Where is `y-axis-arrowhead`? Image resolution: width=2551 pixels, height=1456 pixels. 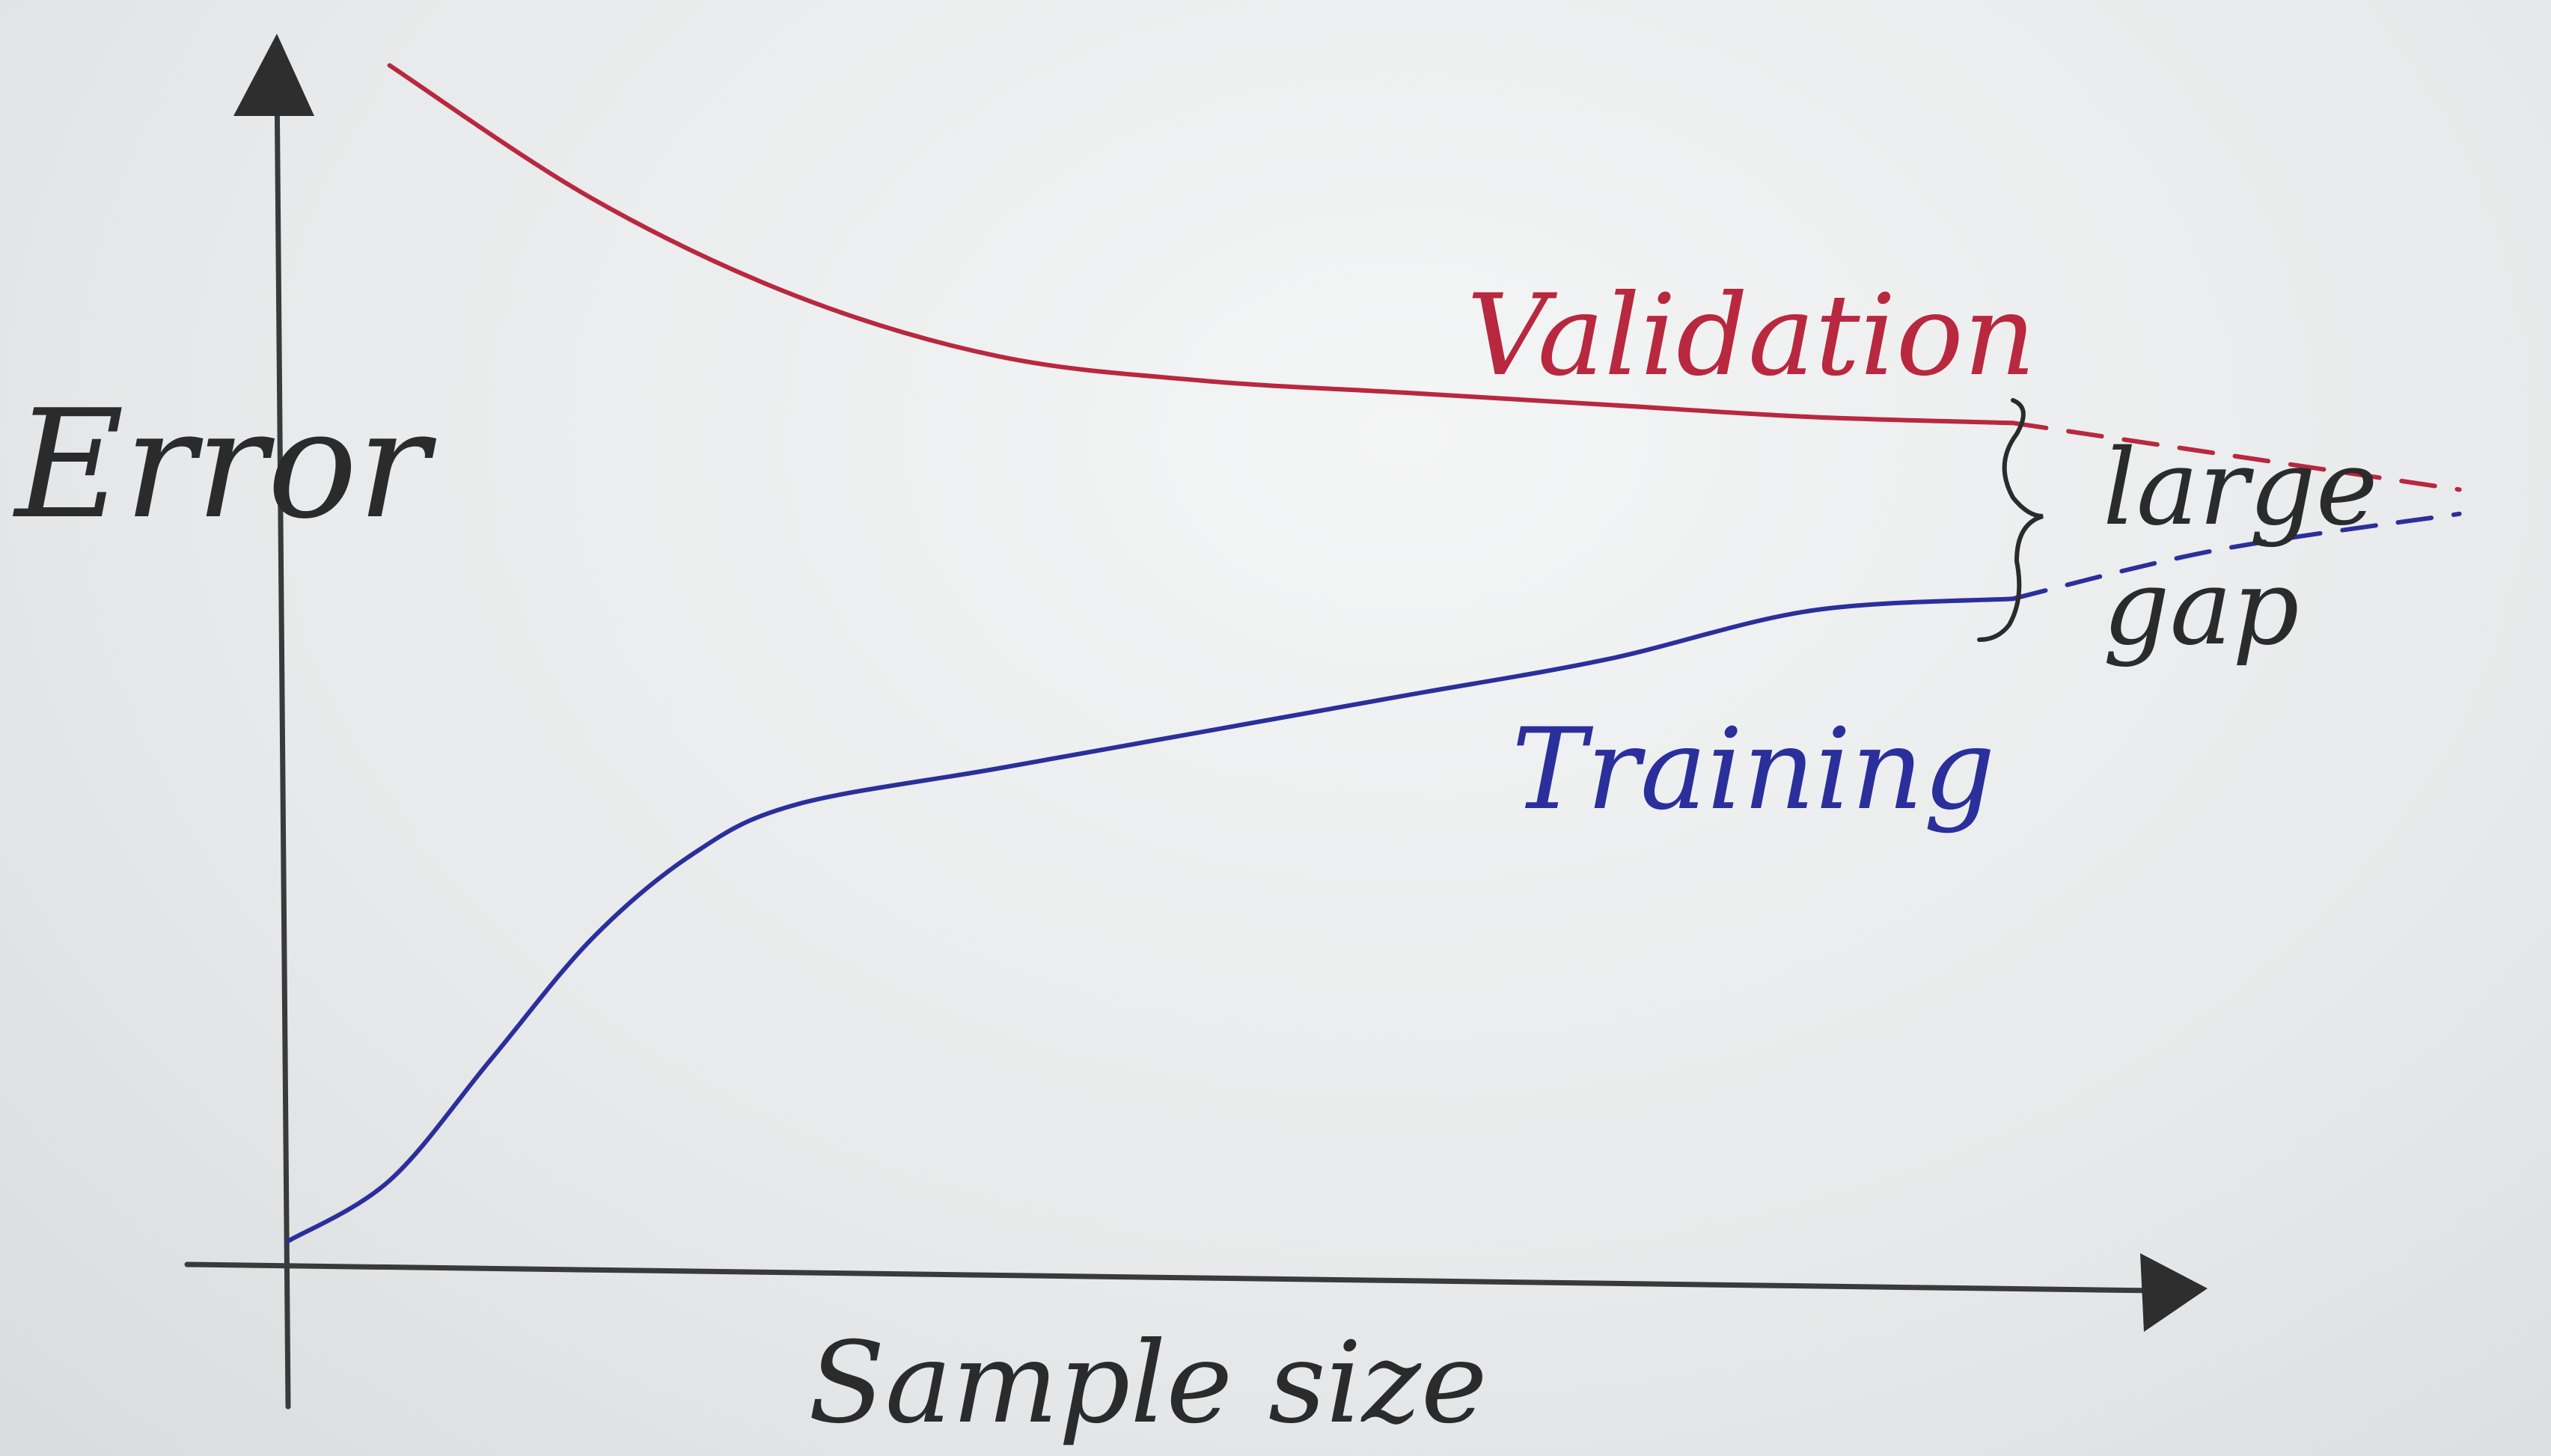 y-axis-arrowhead is located at coordinates (273, 75).